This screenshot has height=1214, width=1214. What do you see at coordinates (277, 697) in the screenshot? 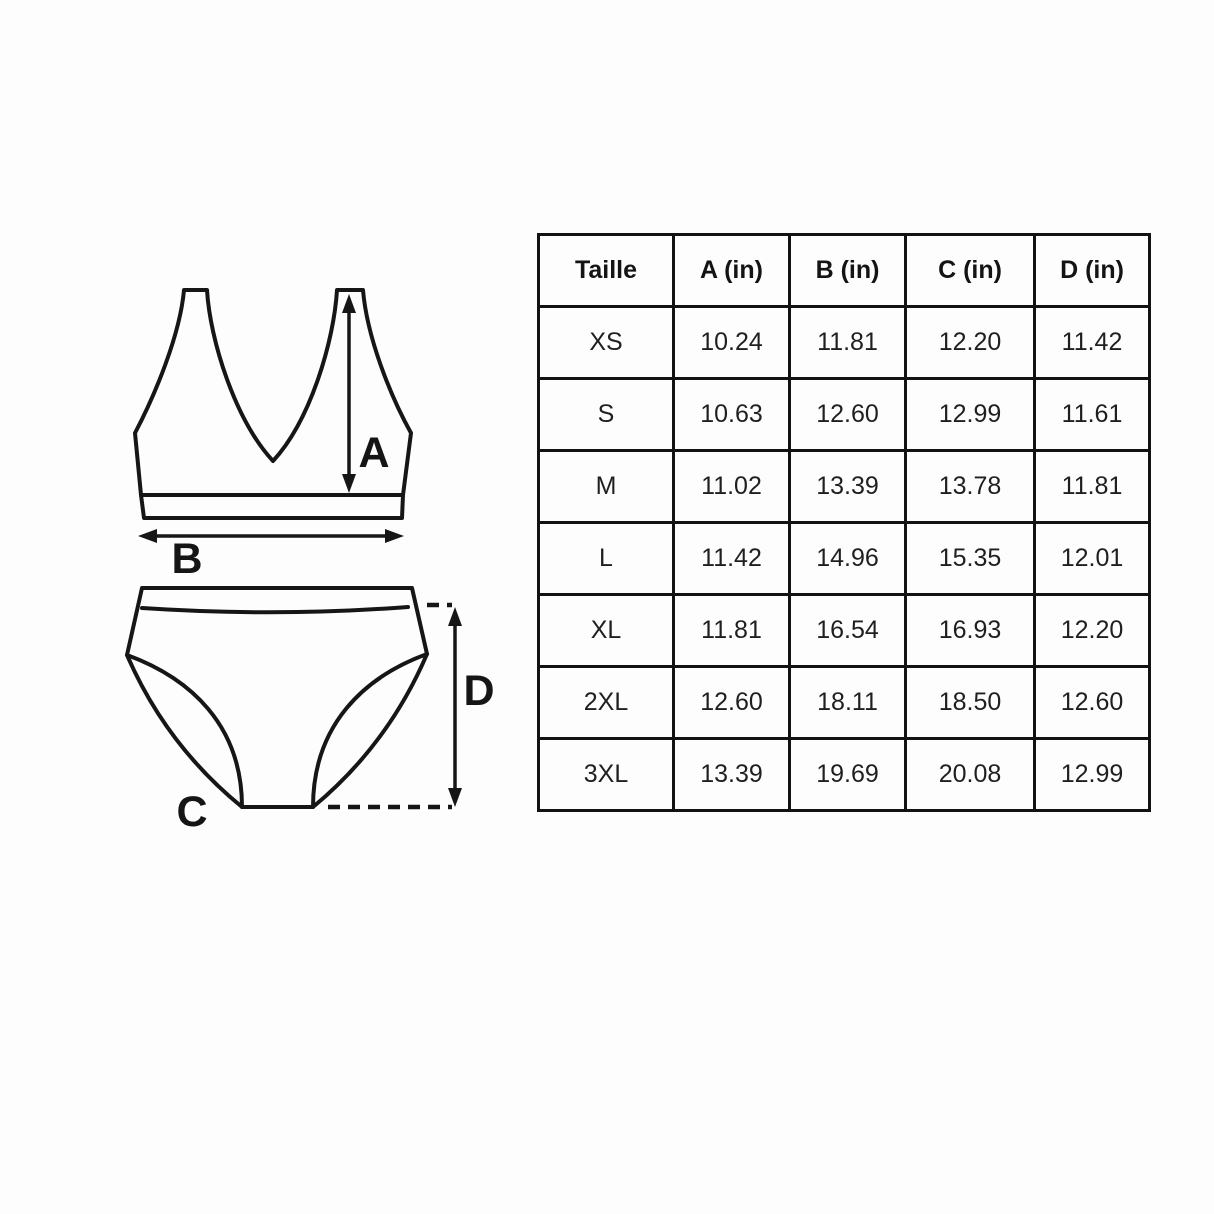
I see `bikini-bottom-outline` at bounding box center [277, 697].